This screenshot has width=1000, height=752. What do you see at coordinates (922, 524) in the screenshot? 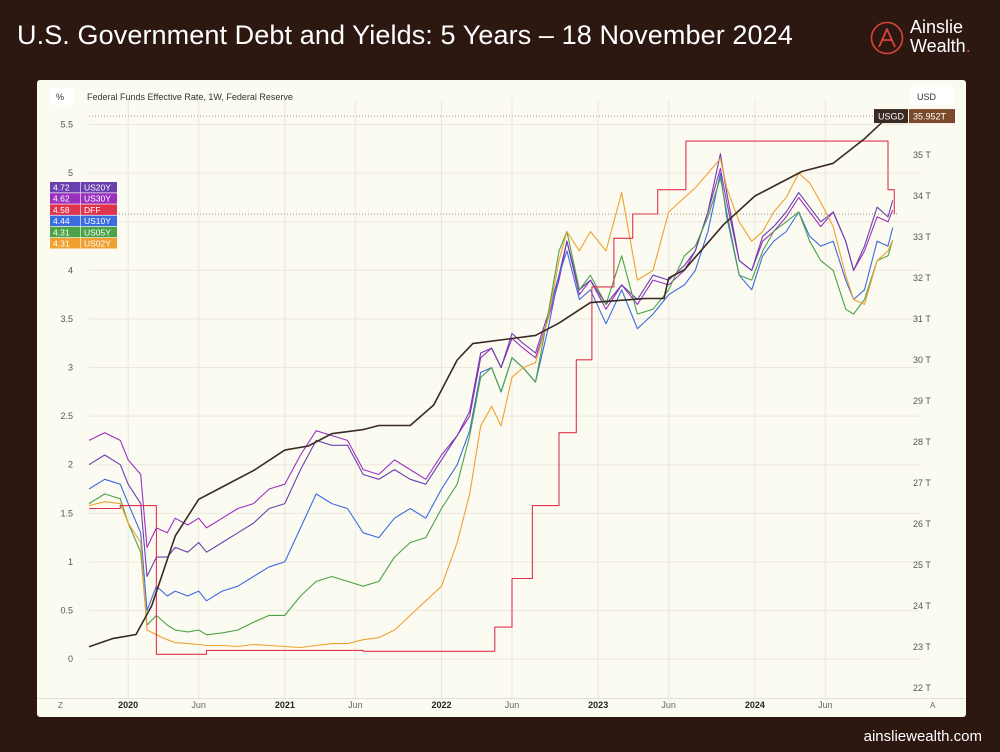
I see `right-tick-label: 26 T` at bounding box center [922, 524].